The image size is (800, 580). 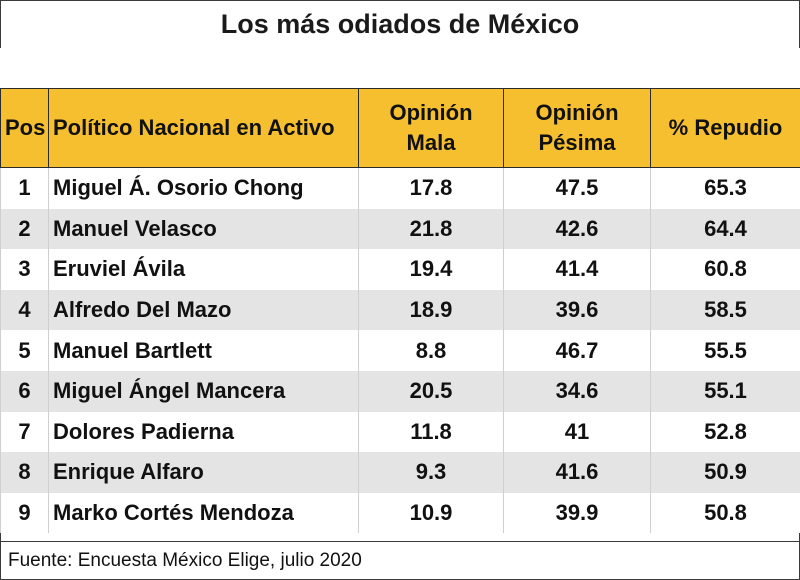 What do you see at coordinates (577, 472) in the screenshot?
I see `cell-pesima: 41.6` at bounding box center [577, 472].